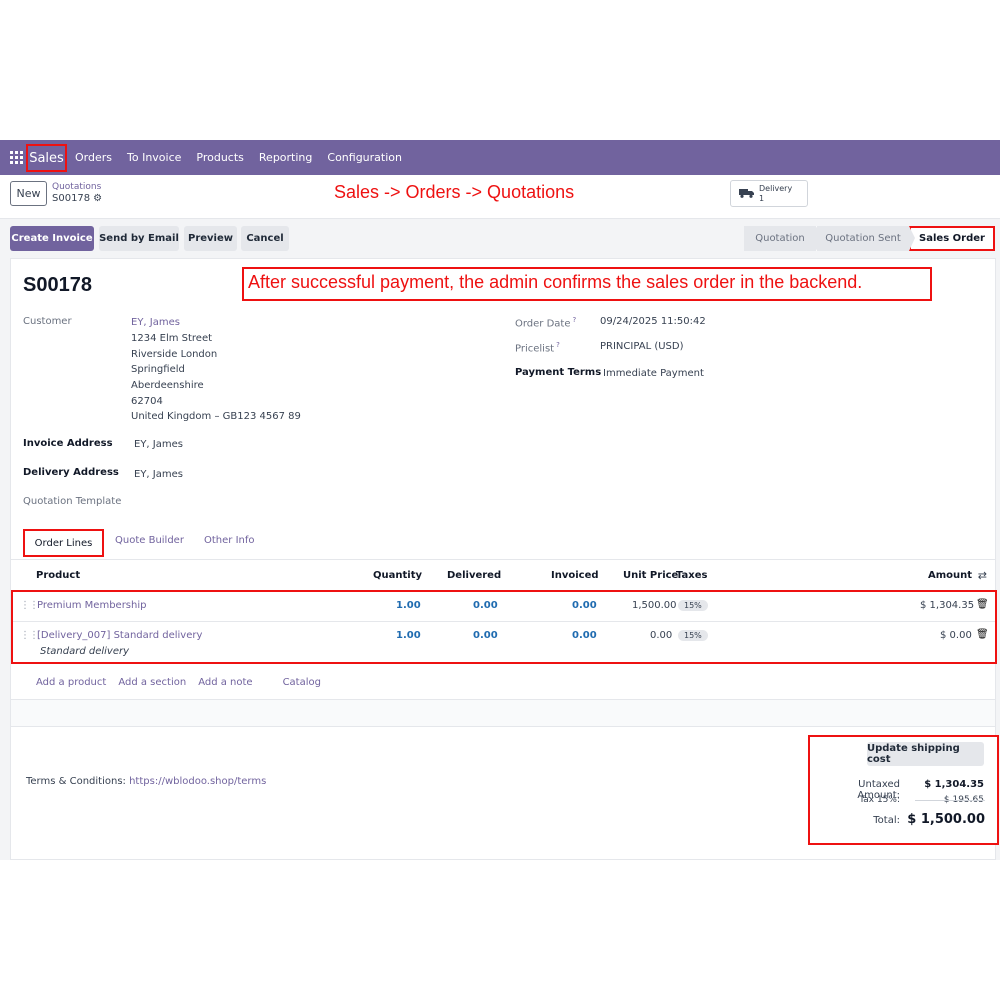 The image size is (1000, 1000). I want to click on line-amount: $ 0.00, so click(956, 635).